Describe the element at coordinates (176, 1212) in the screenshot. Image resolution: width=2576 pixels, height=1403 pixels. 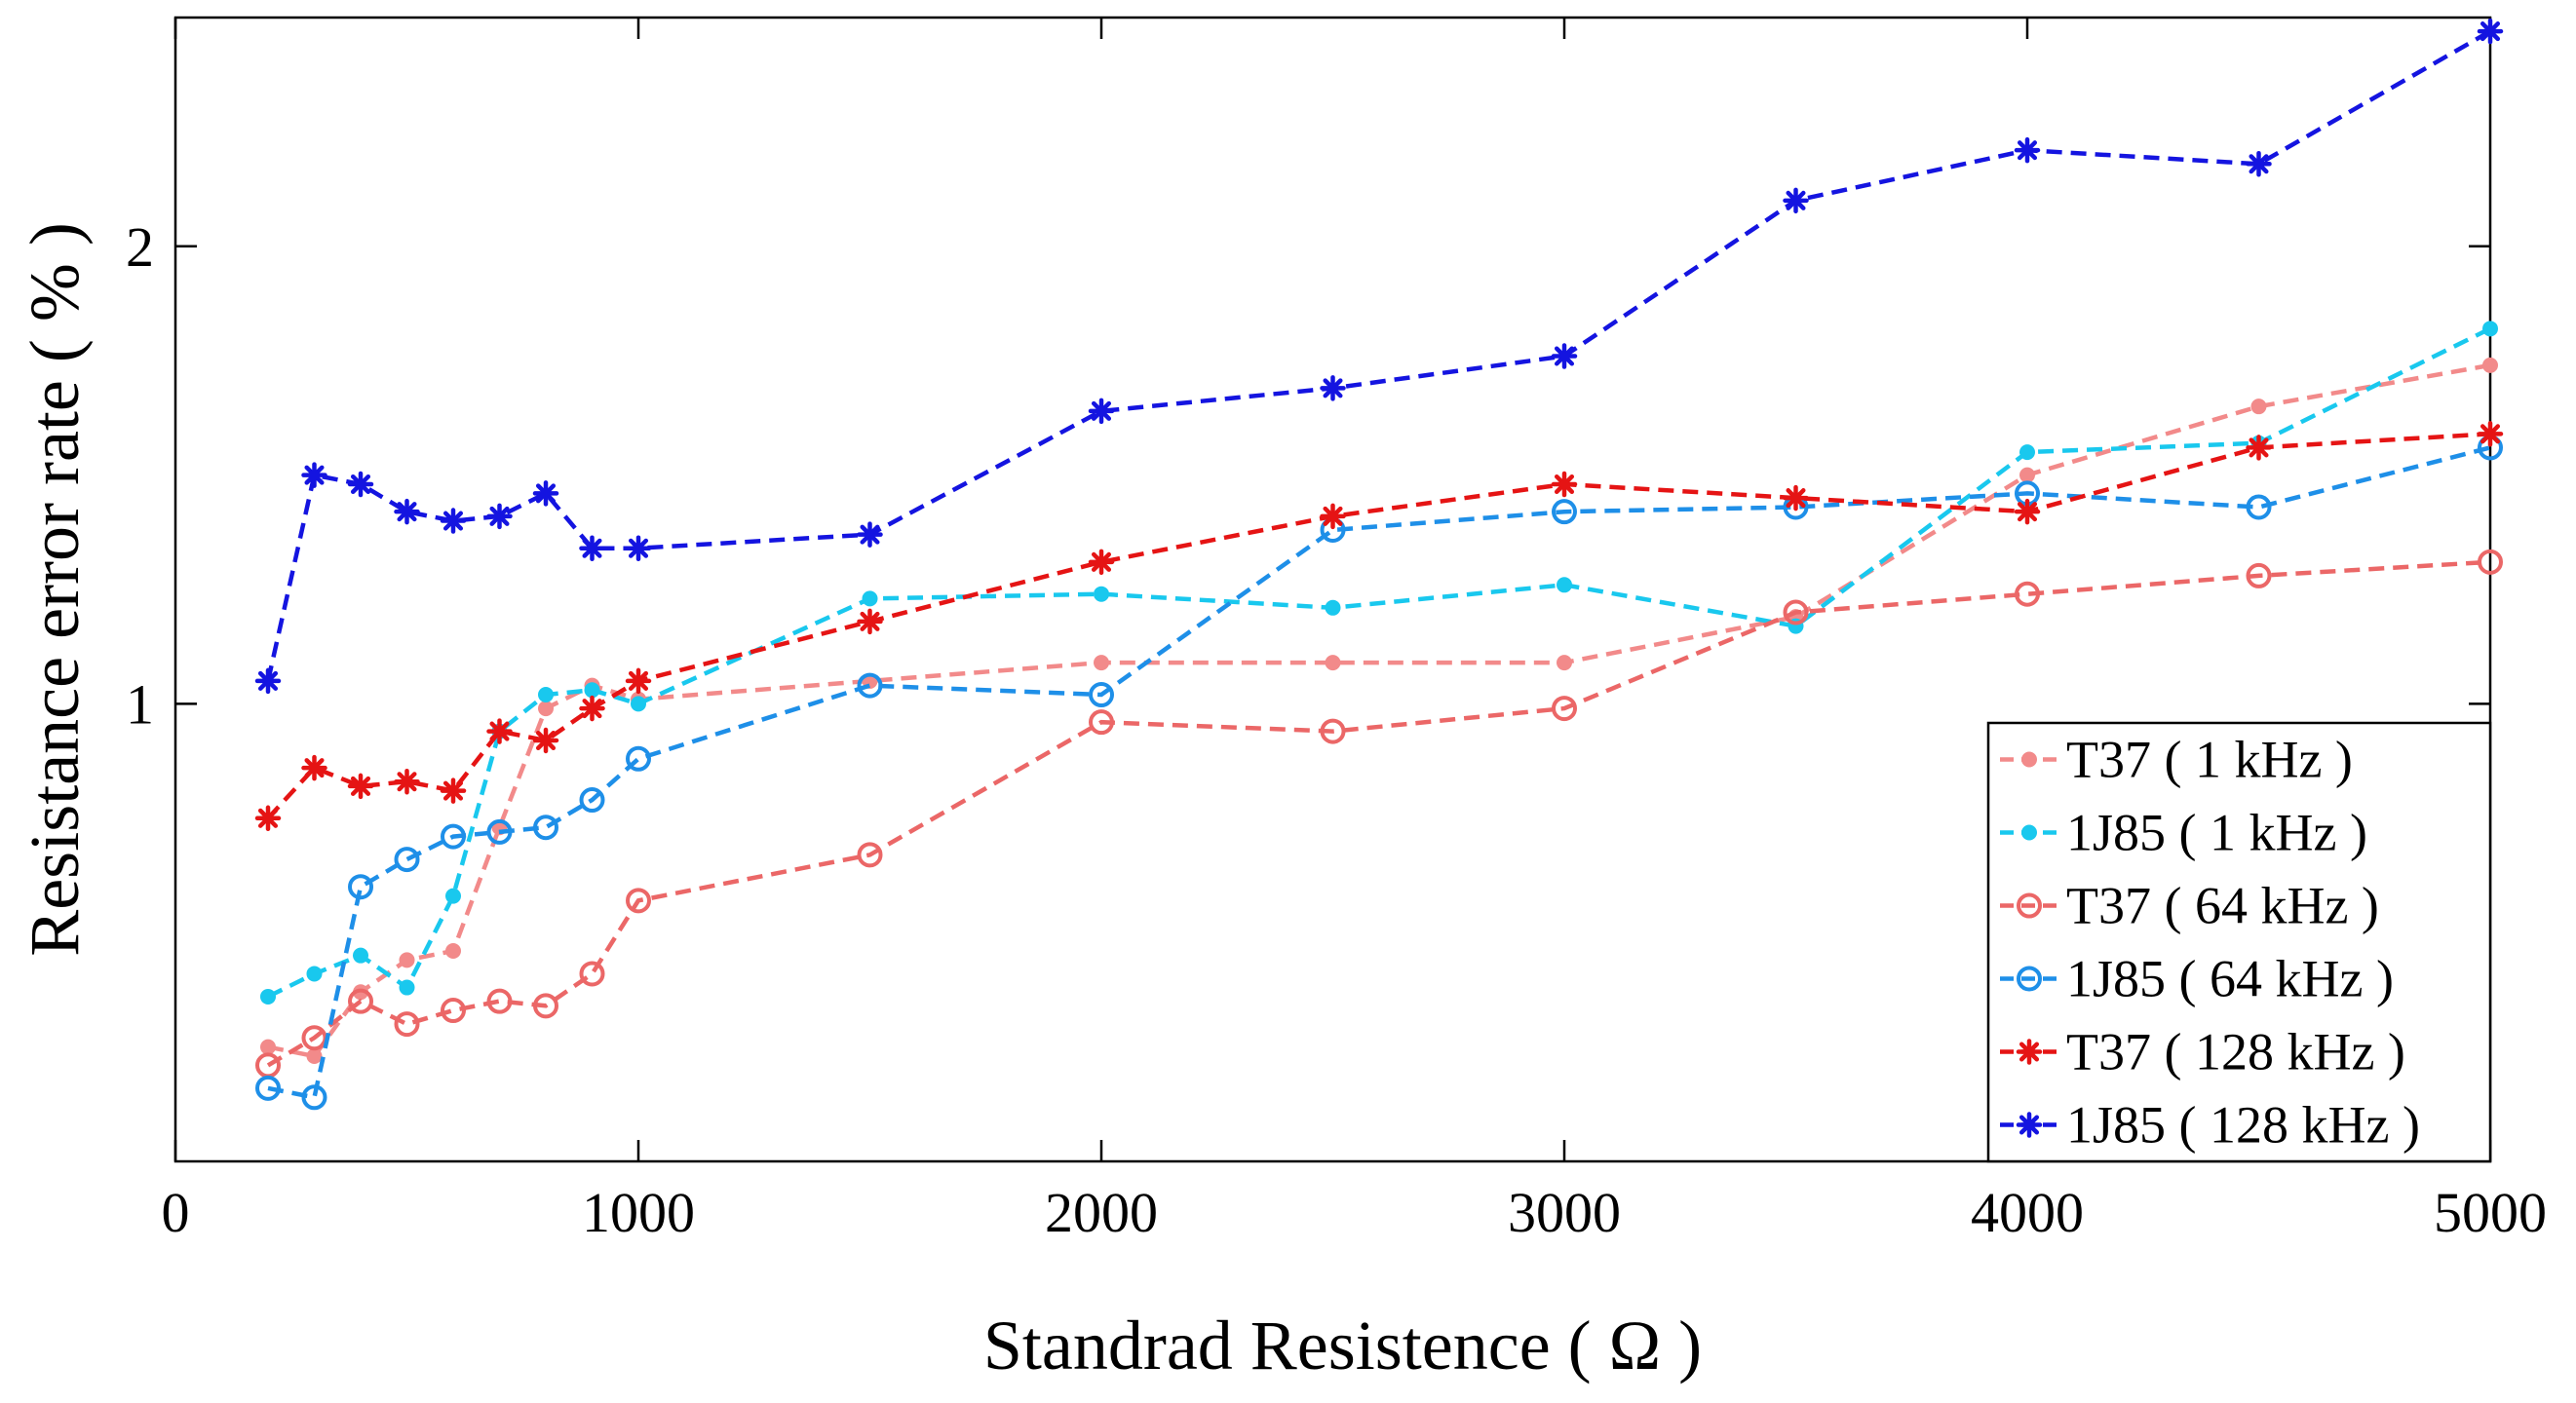
I see `x-tick-label: 0` at that location.